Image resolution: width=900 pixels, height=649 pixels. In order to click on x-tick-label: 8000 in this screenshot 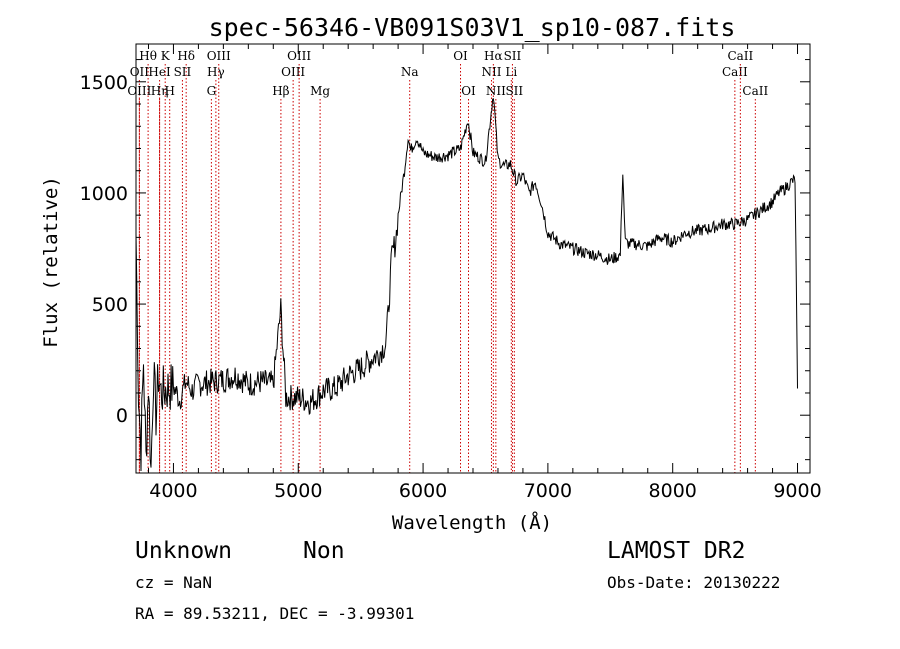, I will do `click(673, 491)`.